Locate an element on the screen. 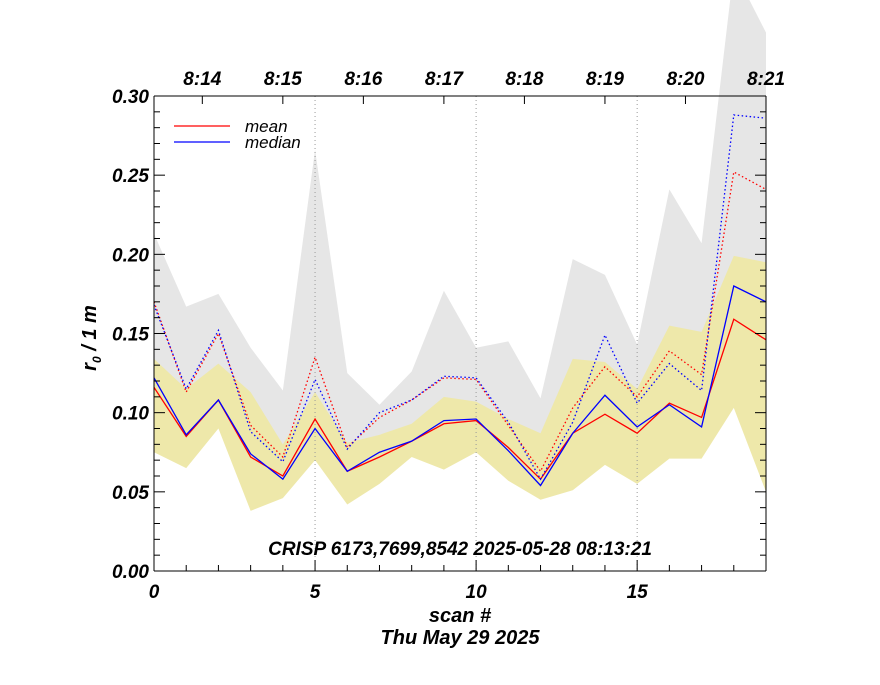 This screenshot has width=880, height=685. x-axis-label: scan # is located at coordinates (460, 616).